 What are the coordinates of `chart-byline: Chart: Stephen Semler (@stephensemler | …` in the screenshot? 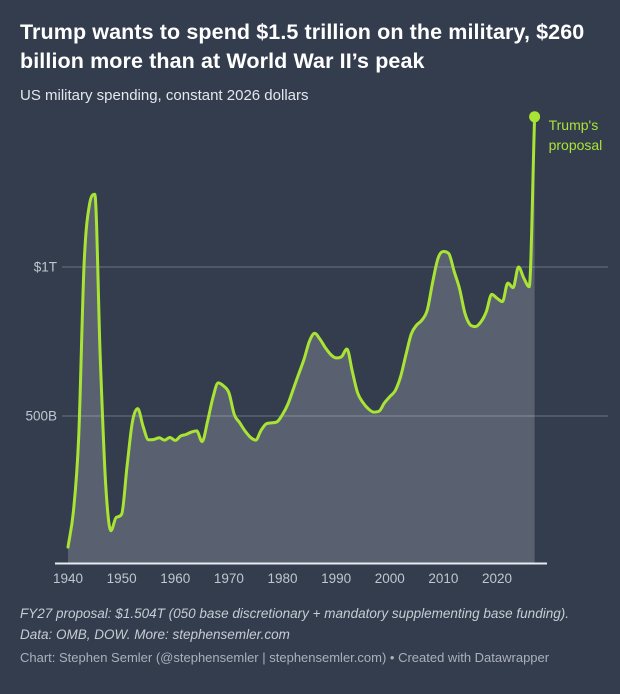 It's located at (285, 657).